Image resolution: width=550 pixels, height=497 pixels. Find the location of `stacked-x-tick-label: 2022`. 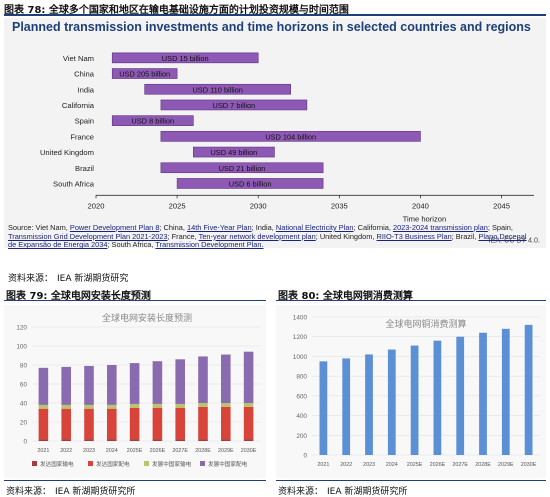

stacked-x-tick-label: 2022 is located at coordinates (66, 451).